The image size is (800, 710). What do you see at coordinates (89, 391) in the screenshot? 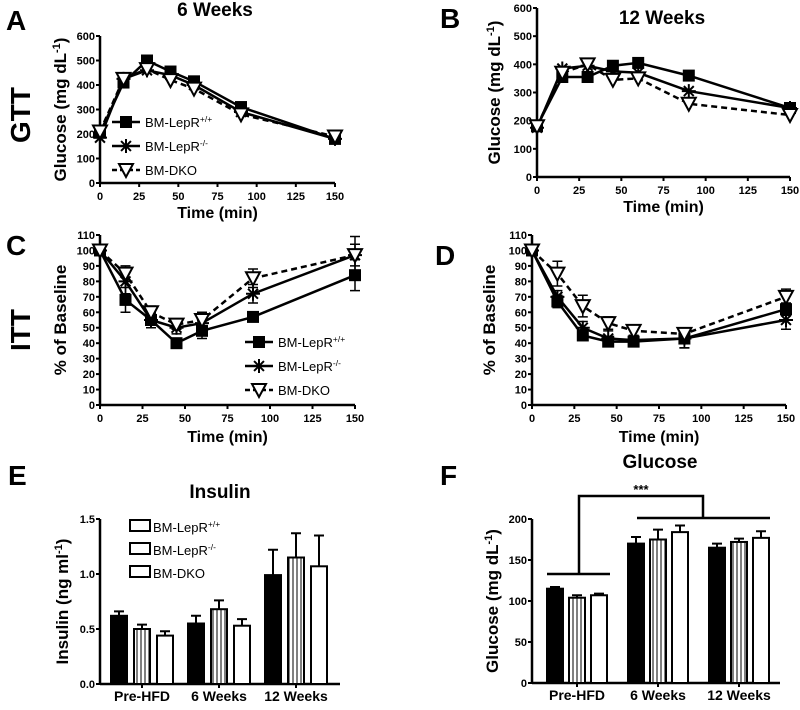
I see `y-tick-label: 10` at bounding box center [89, 391].